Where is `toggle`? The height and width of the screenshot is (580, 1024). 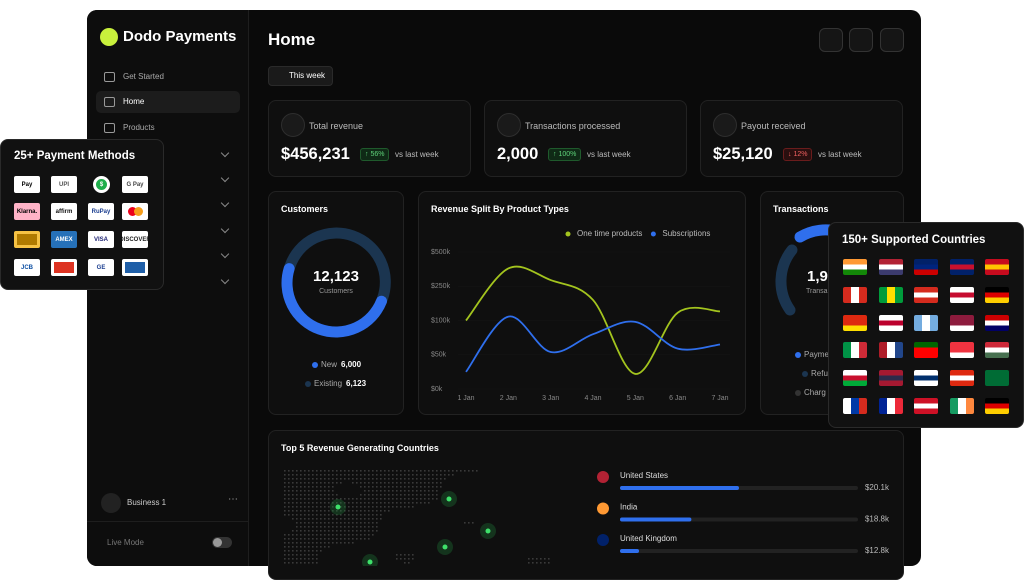
toggle is located at coordinates (222, 542).